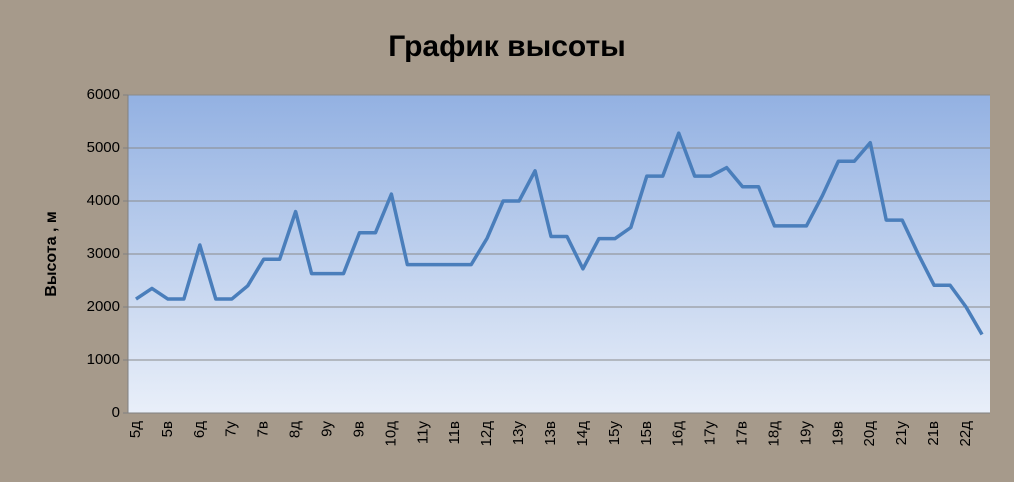  What do you see at coordinates (869, 434) in the screenshot?
I see `x-tick-label: 20д` at bounding box center [869, 434].